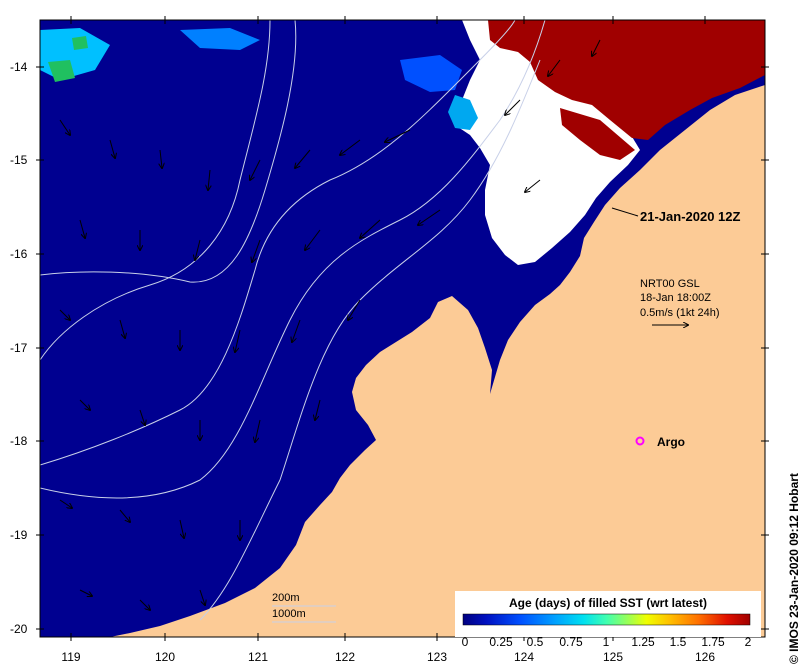 The height and width of the screenshot is (672, 809). I want to click on imos-credit: © IMOS 23-Jan-2020 09:12 Hobart, so click(794, 568).